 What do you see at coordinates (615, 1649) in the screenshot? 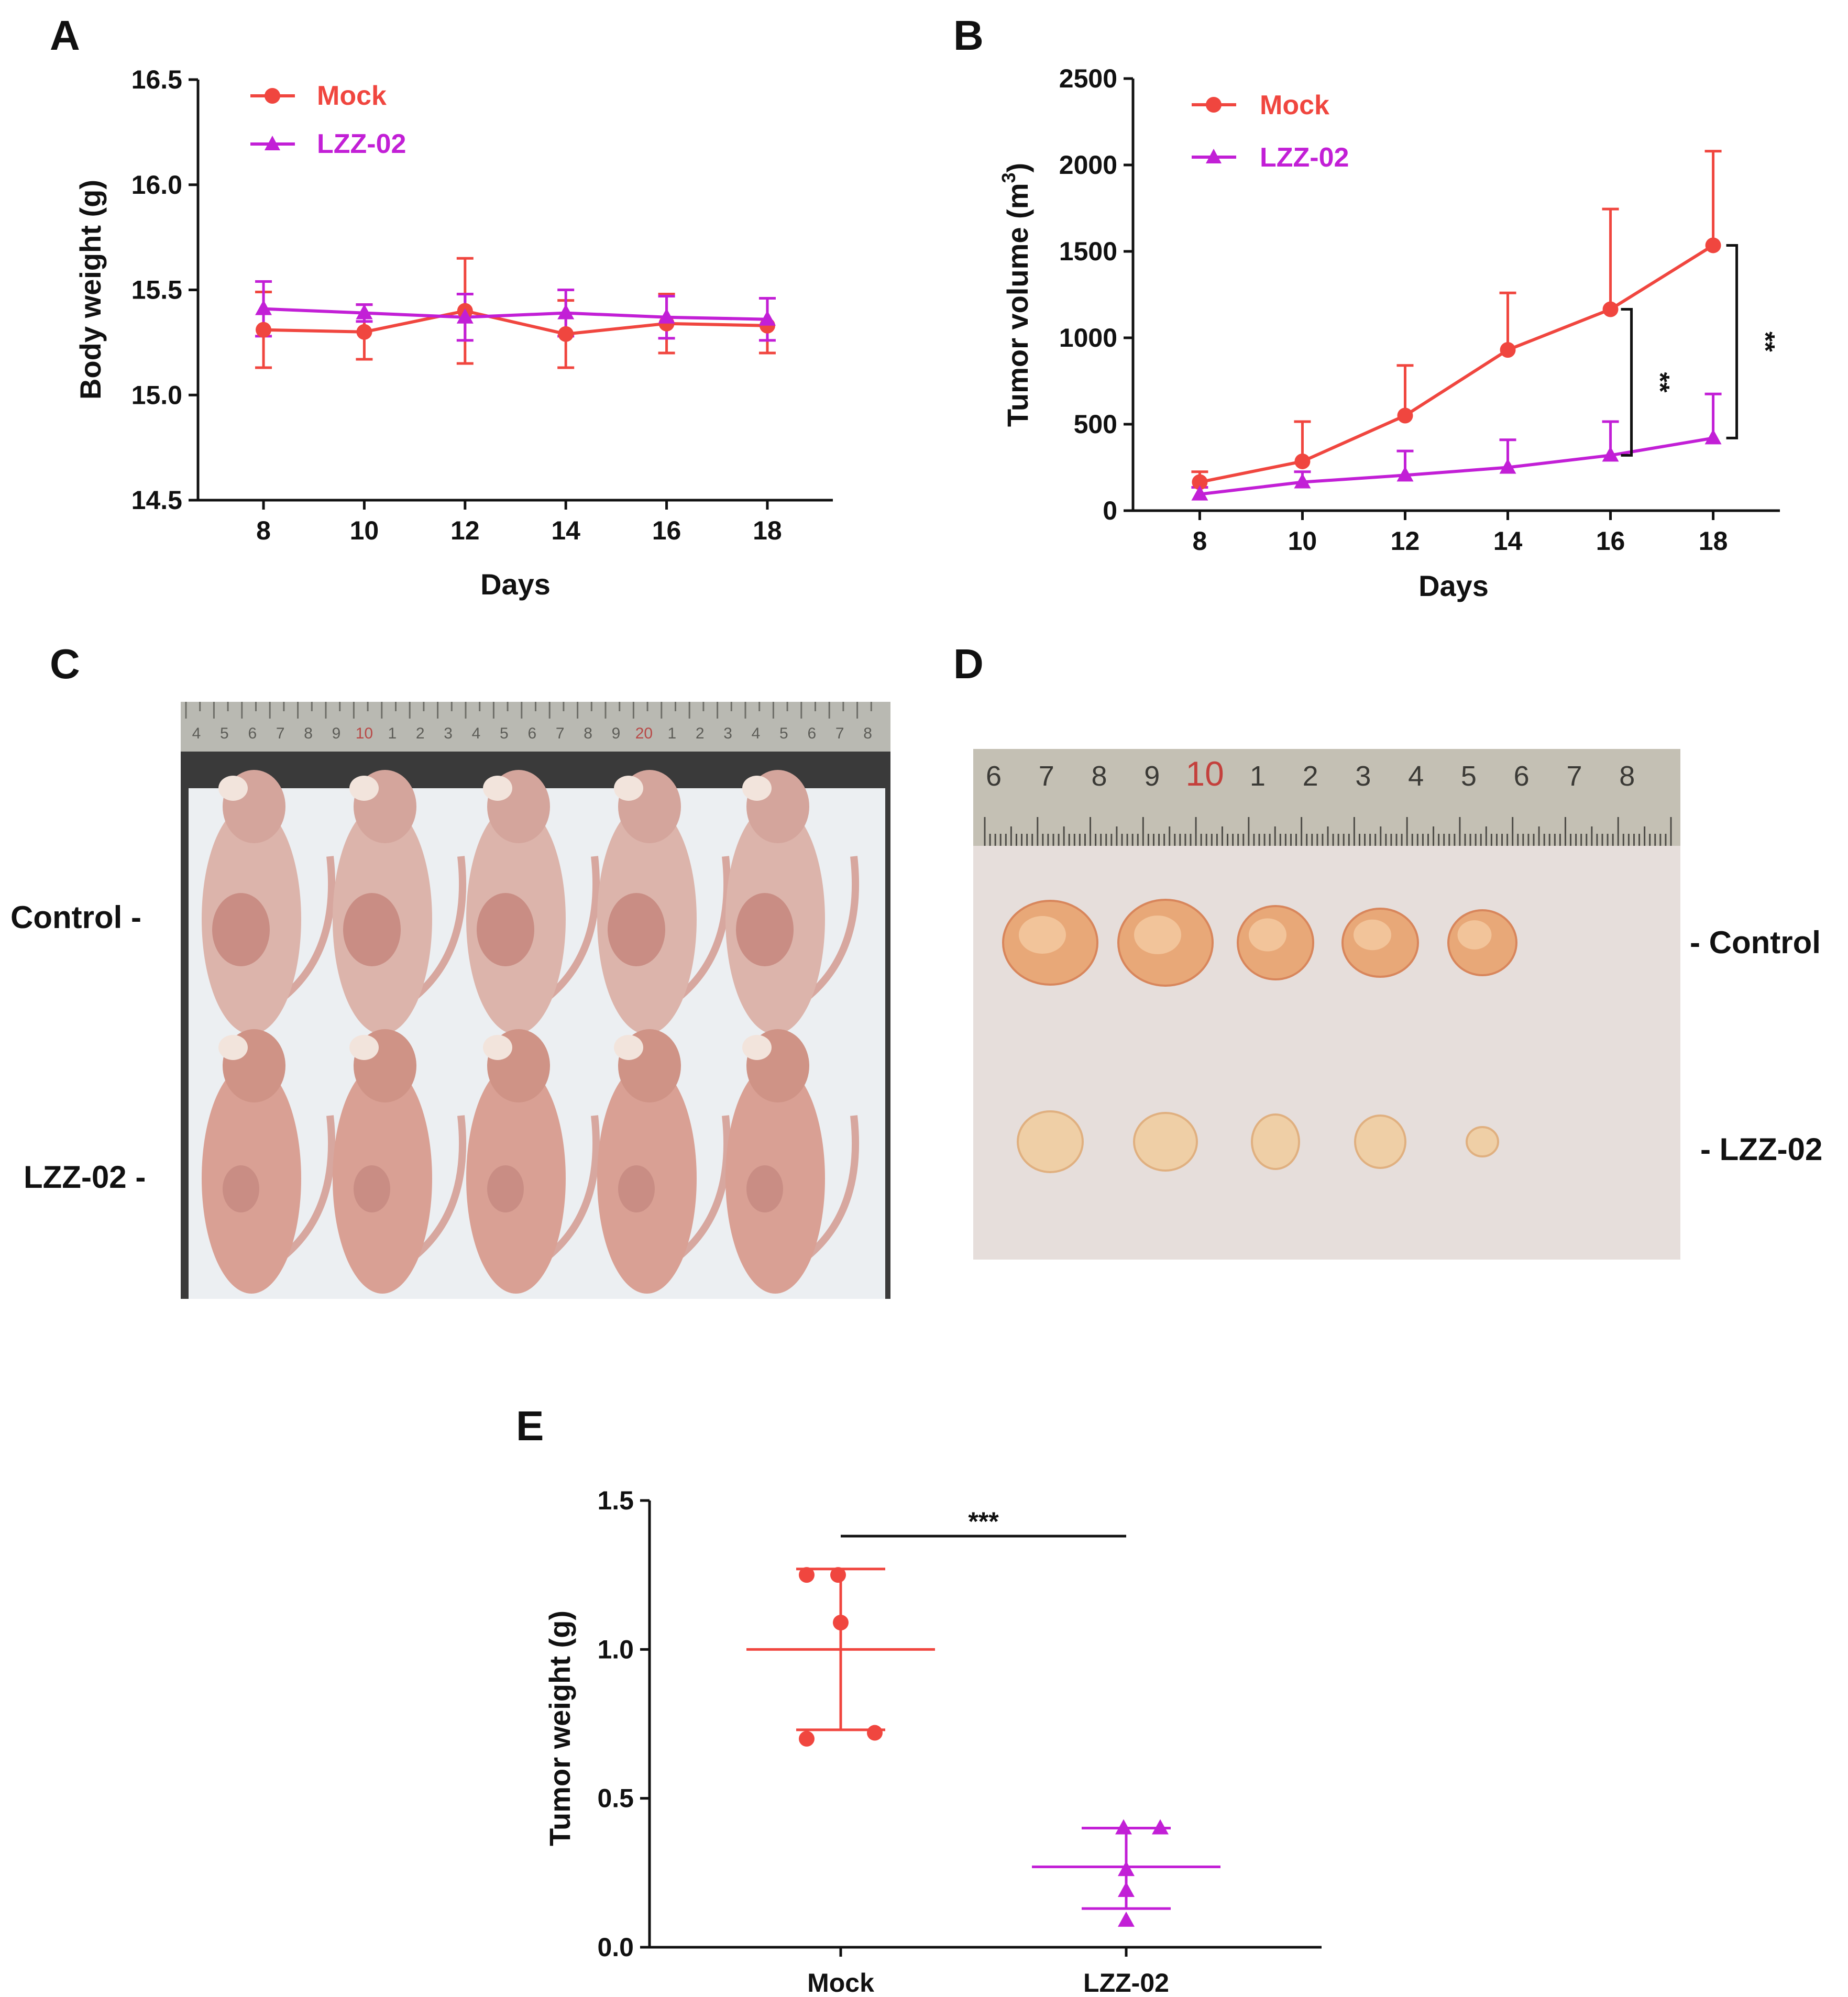
I see `chart-e-ytick-label: 1.0` at bounding box center [615, 1649].